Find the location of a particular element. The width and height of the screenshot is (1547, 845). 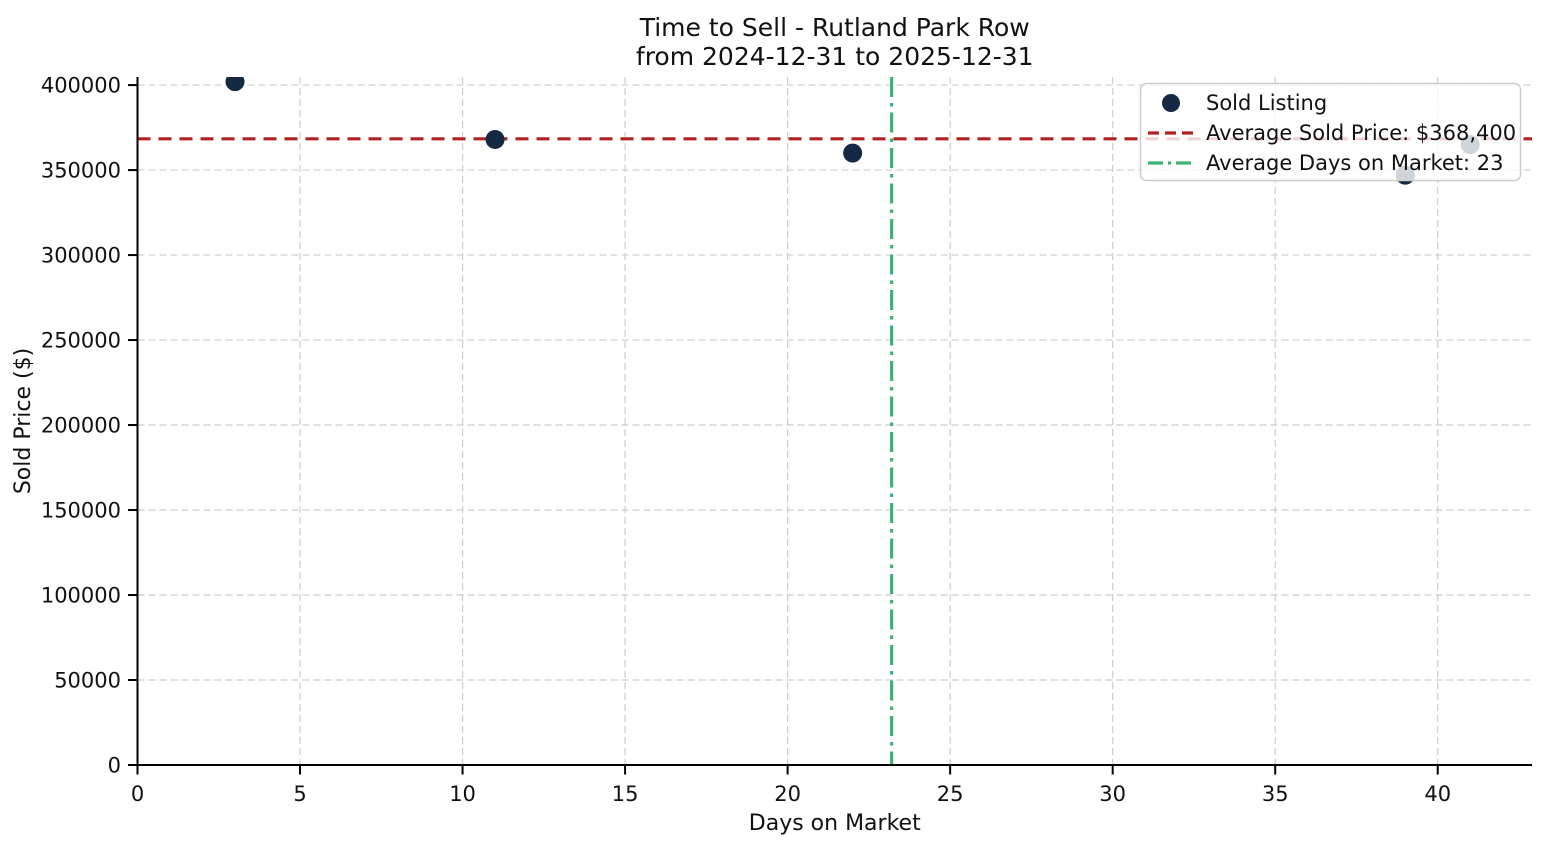

y-tick-label: 100000 is located at coordinates (81, 596).